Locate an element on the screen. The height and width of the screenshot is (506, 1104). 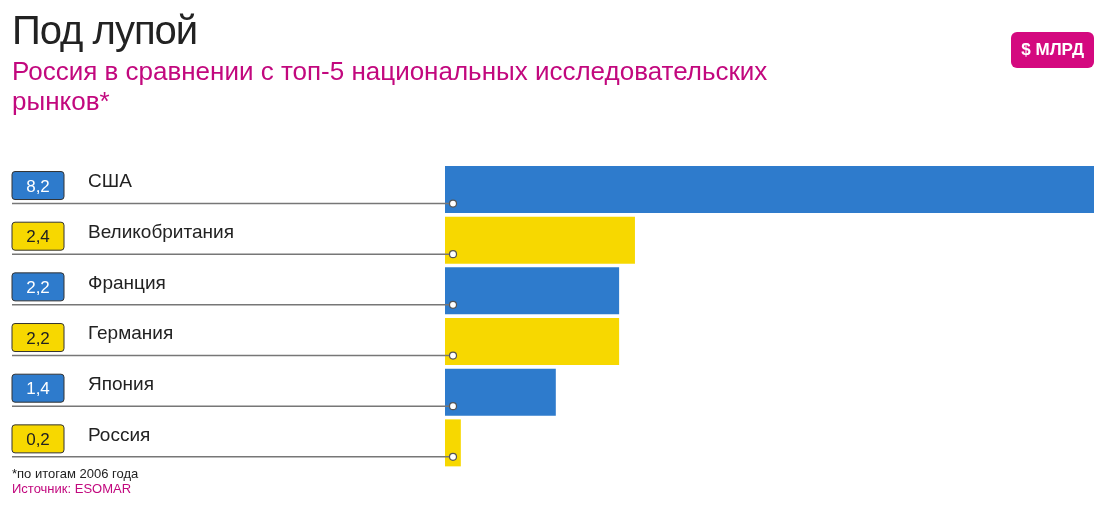
text: Источник: ESOMAR is located at coordinates (72, 488).